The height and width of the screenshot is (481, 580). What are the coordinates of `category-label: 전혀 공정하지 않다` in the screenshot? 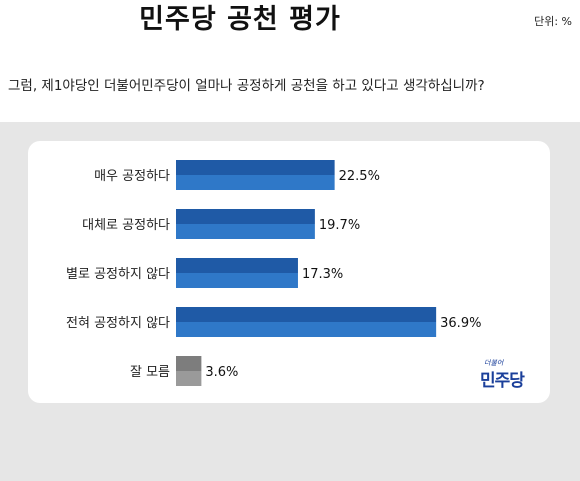 It's located at (118, 323).